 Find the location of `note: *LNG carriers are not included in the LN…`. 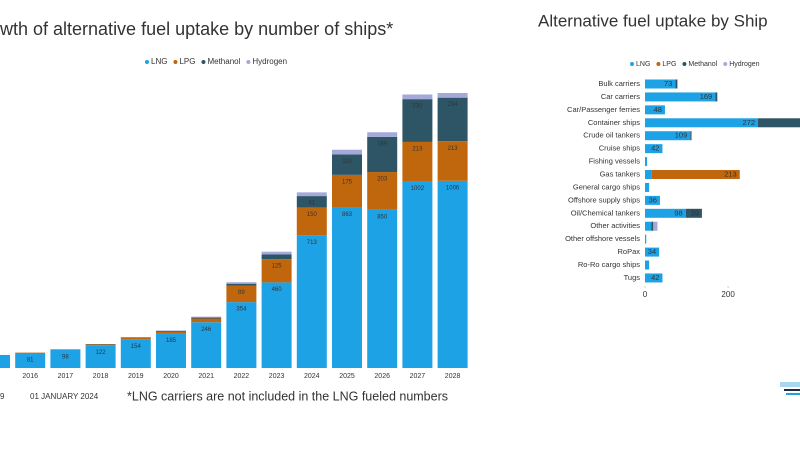

note: *LNG carriers are not included in the LN… is located at coordinates (287, 396).